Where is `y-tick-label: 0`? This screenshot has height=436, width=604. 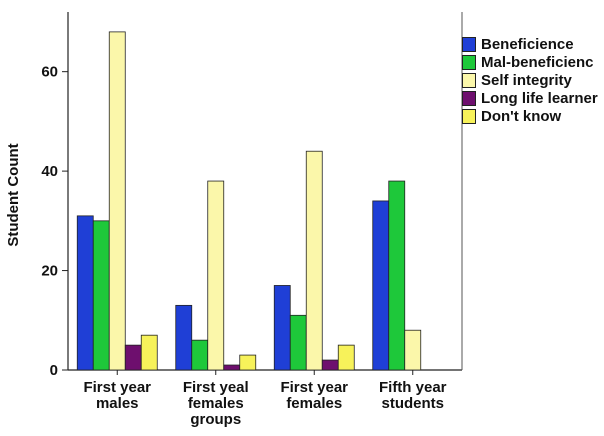
y-tick-label: 0 is located at coordinates (54, 370).